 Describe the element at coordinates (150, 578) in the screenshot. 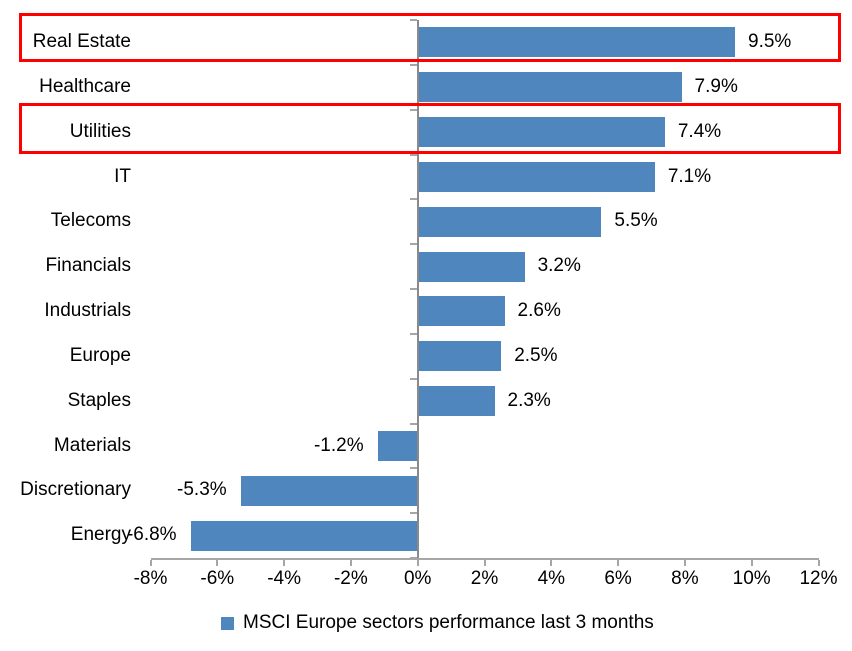

I see `axis-tick-label: -8%` at that location.